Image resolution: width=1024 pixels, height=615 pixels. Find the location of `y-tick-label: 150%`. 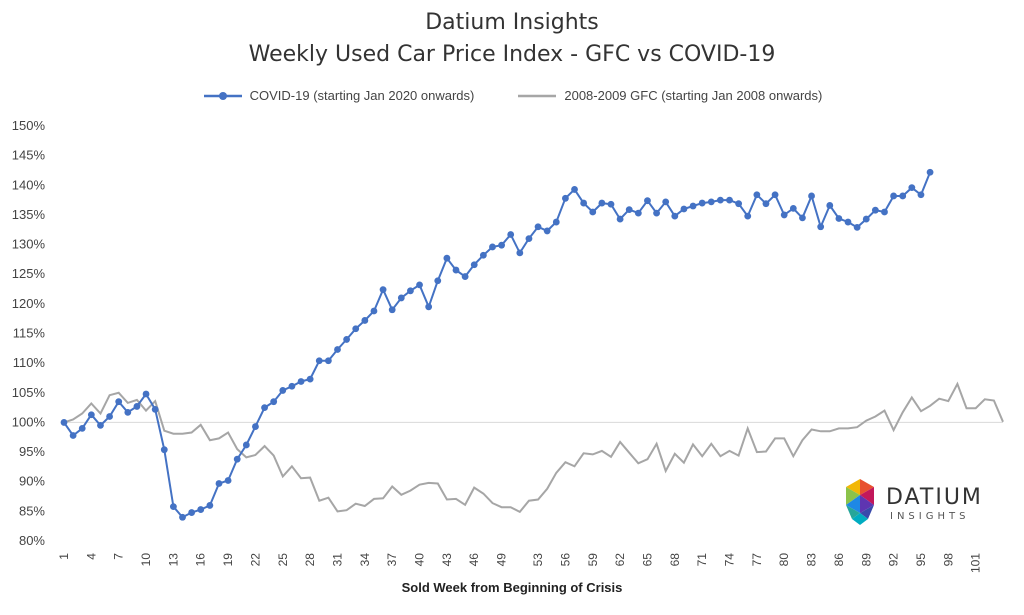

y-tick-label: 150% is located at coordinates (29, 125).